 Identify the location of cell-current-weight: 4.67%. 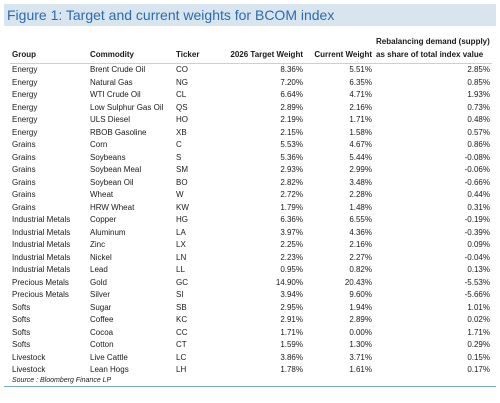
(360, 144).